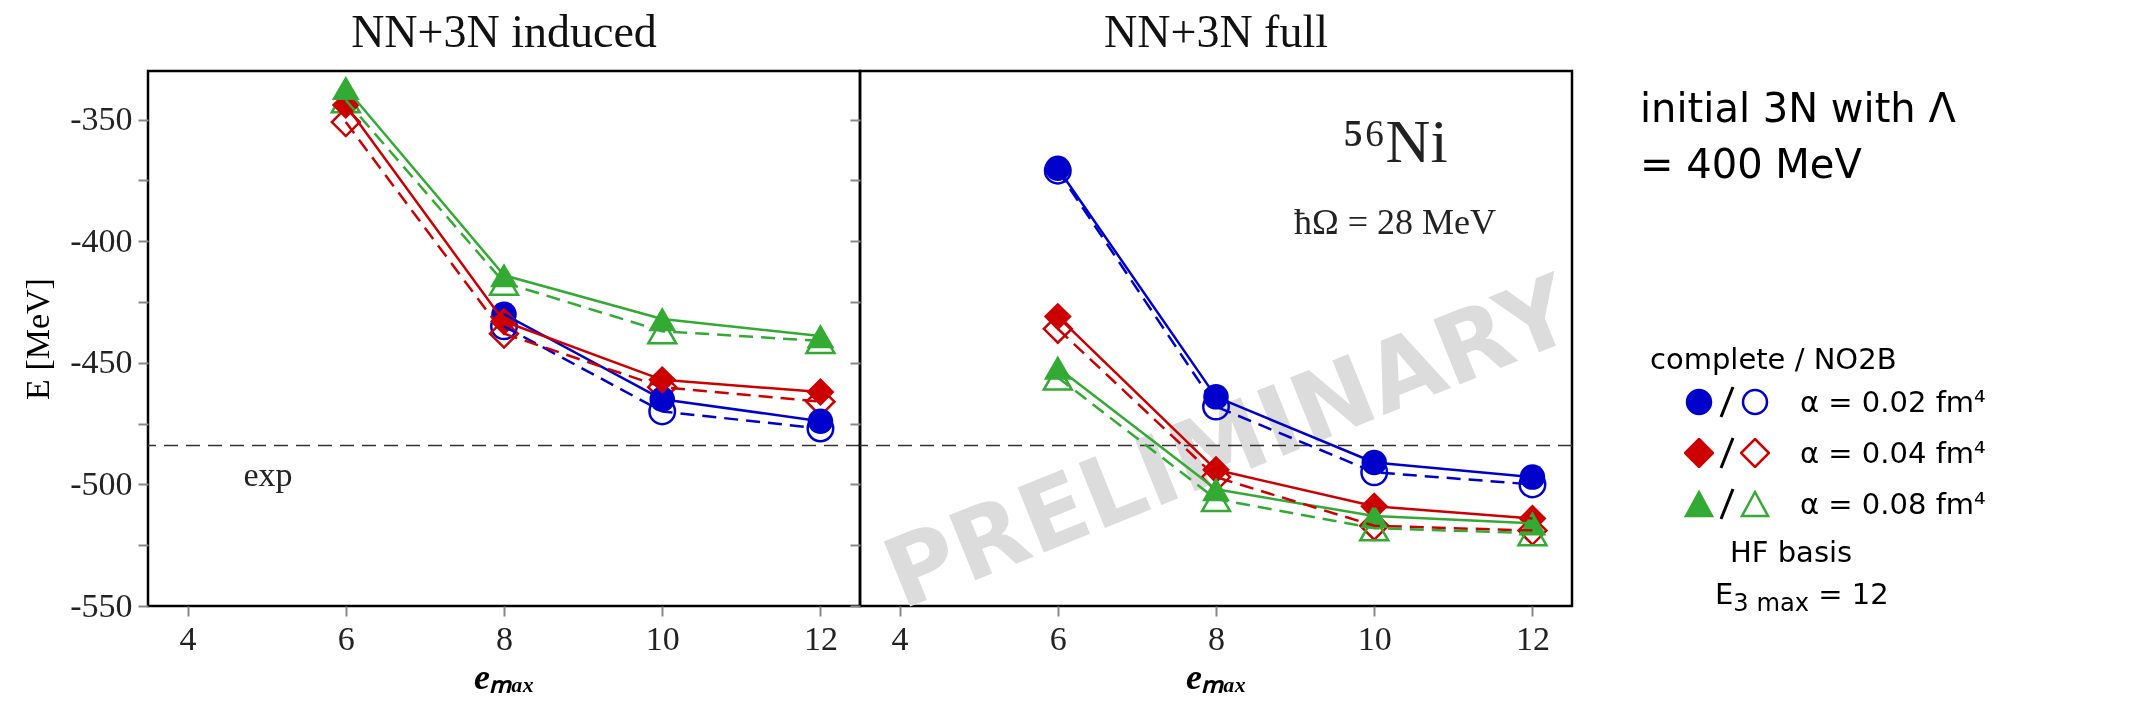 The image size is (2156, 723). What do you see at coordinates (101, 119) in the screenshot?
I see `y-tick-label: -350` at bounding box center [101, 119].